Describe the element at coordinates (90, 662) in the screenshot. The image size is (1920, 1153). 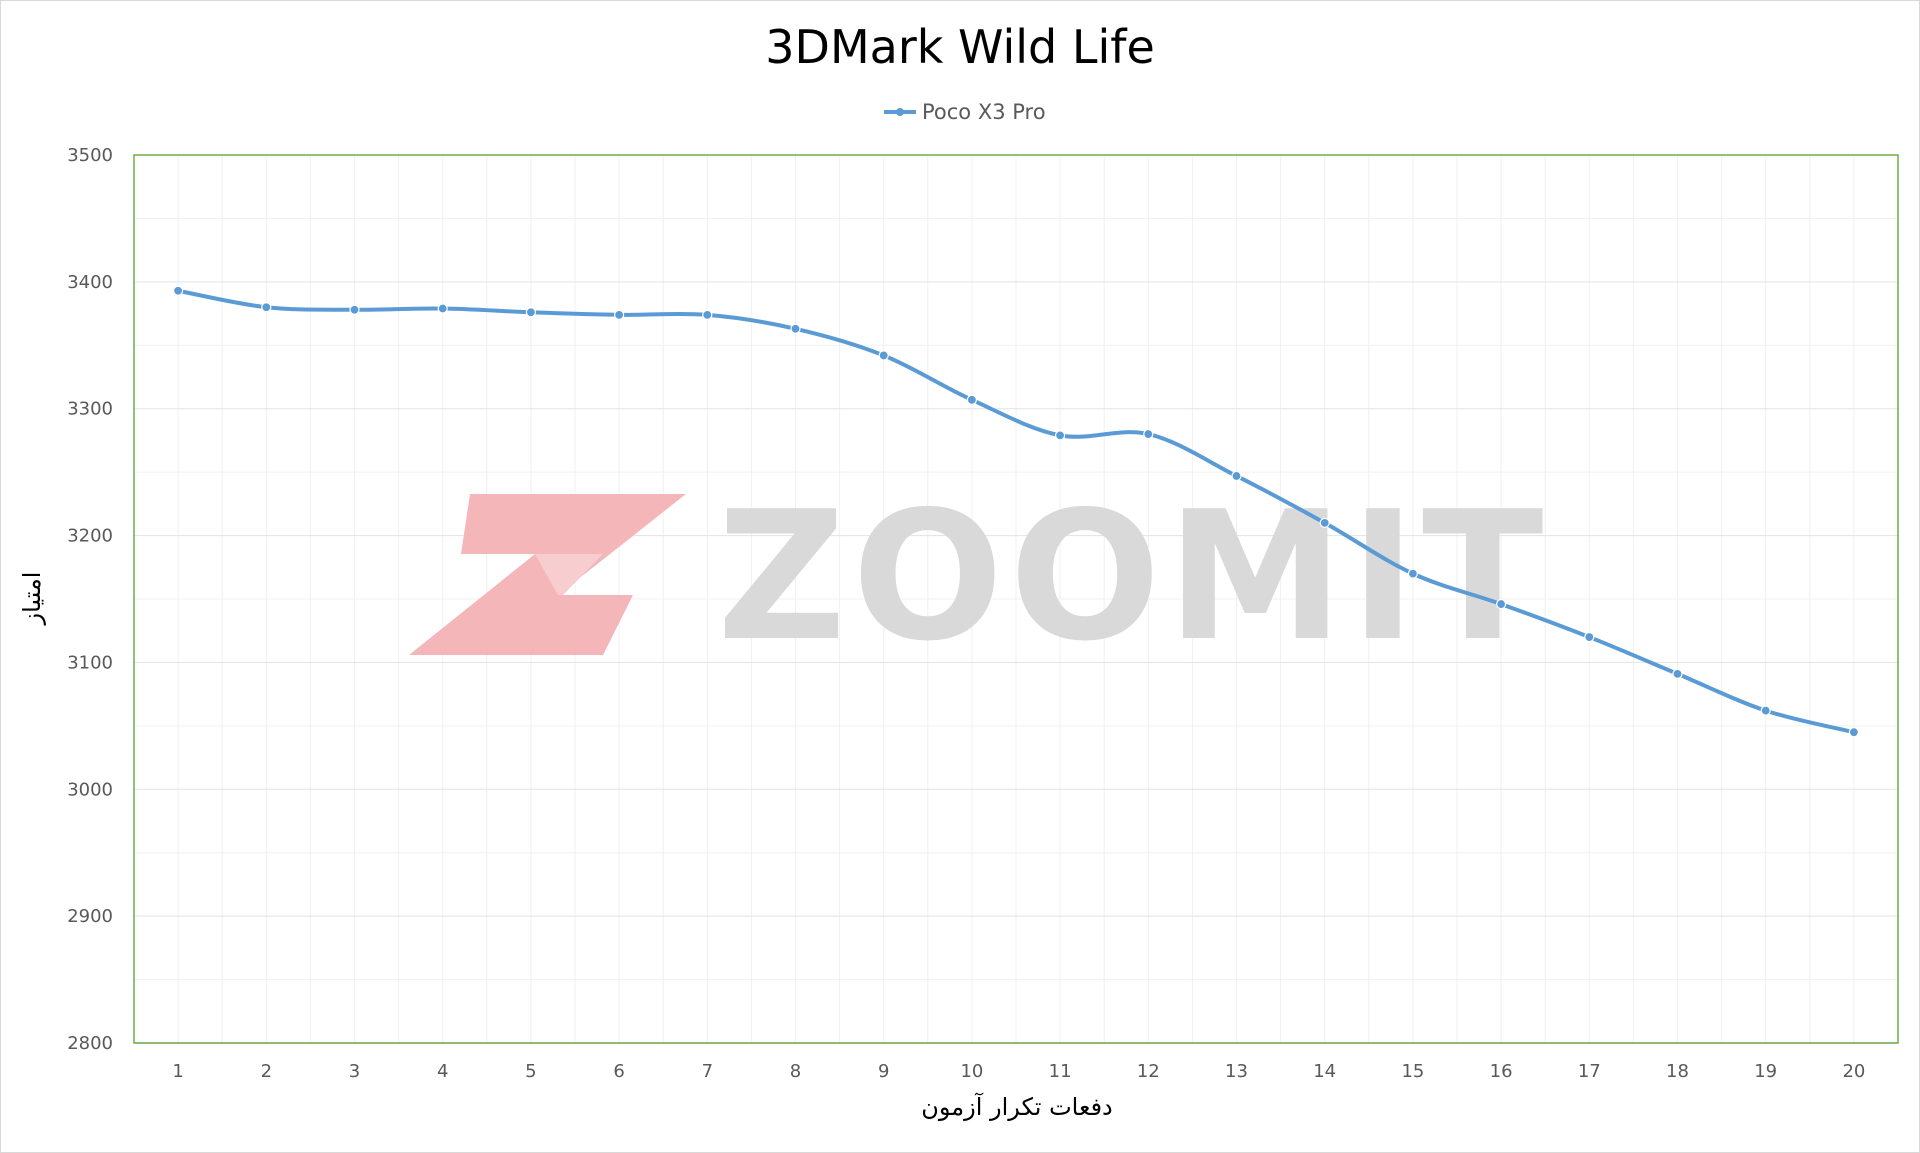
I see `y-tick-label: 3100` at that location.